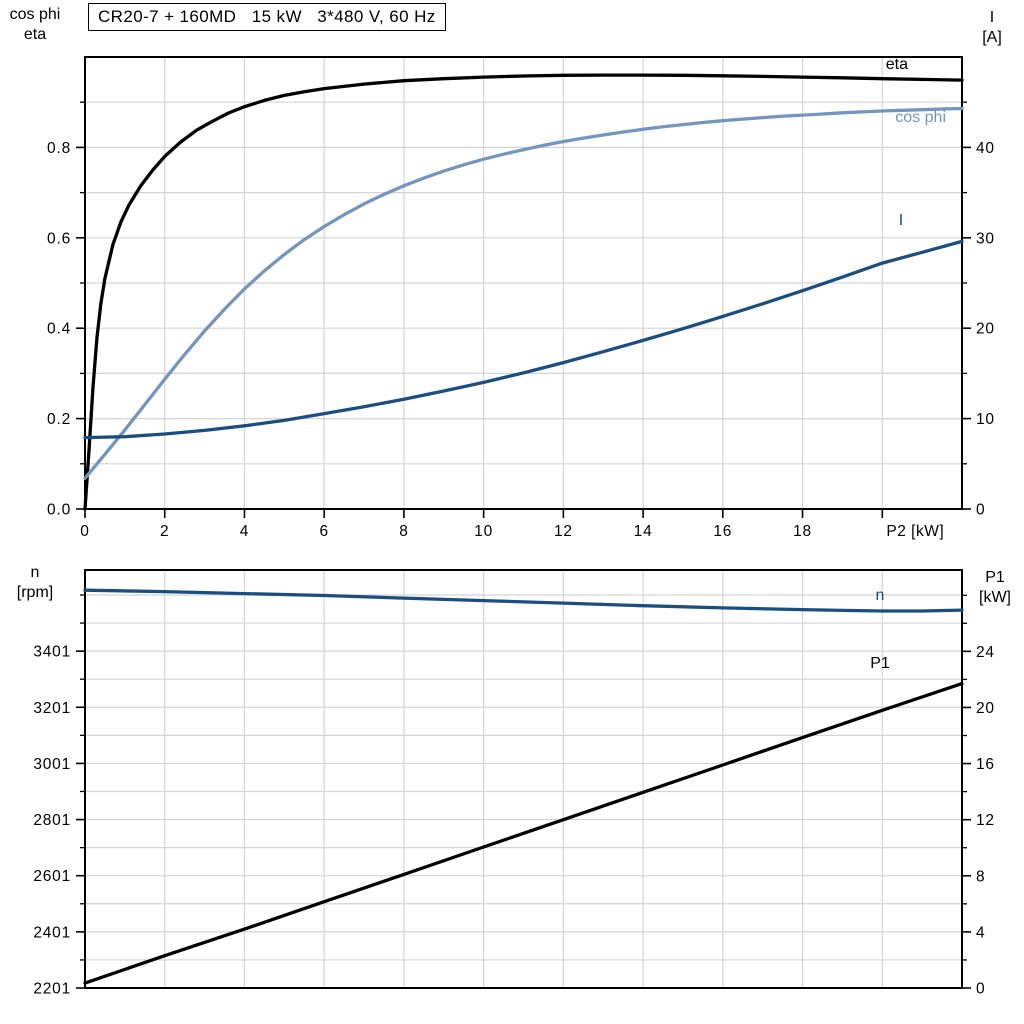 The width and height of the screenshot is (1024, 1024). What do you see at coordinates (980, 876) in the screenshot?
I see `right-axis-tick-label: 8` at bounding box center [980, 876].